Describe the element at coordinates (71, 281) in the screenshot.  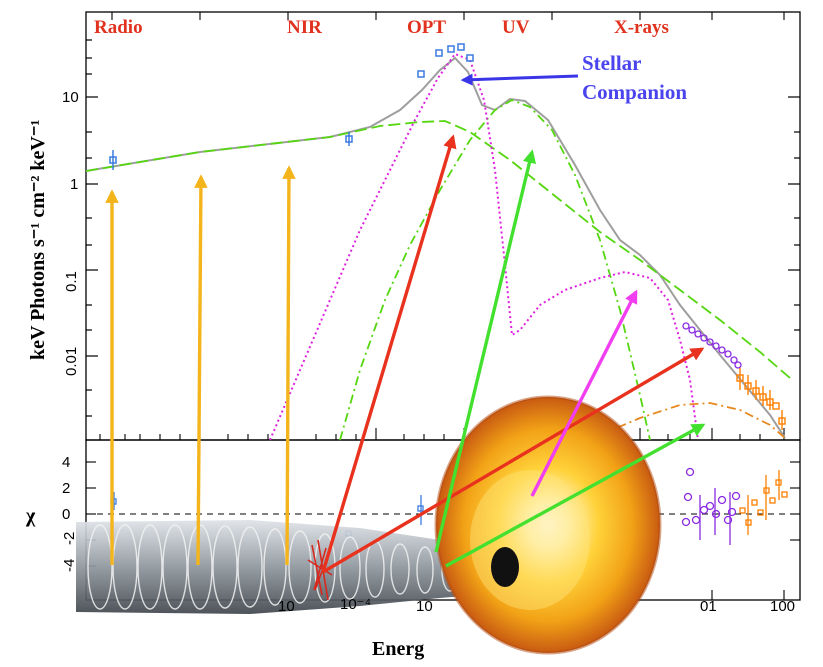
I see `ytick-0-1: 0.1` at that location.